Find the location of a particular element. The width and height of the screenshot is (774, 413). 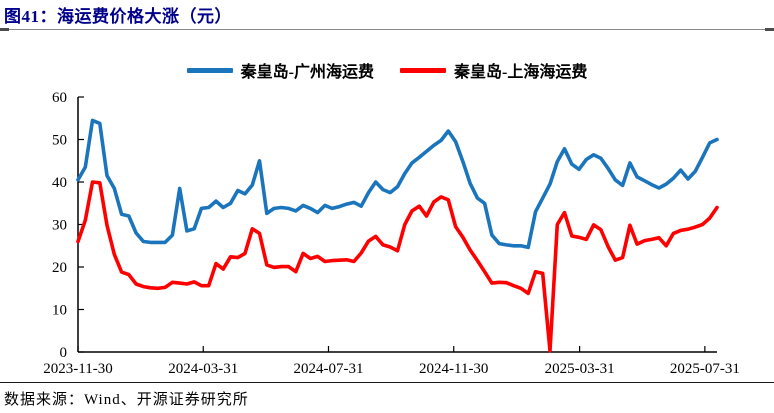

y-tick-label: 10 is located at coordinates (59, 311).